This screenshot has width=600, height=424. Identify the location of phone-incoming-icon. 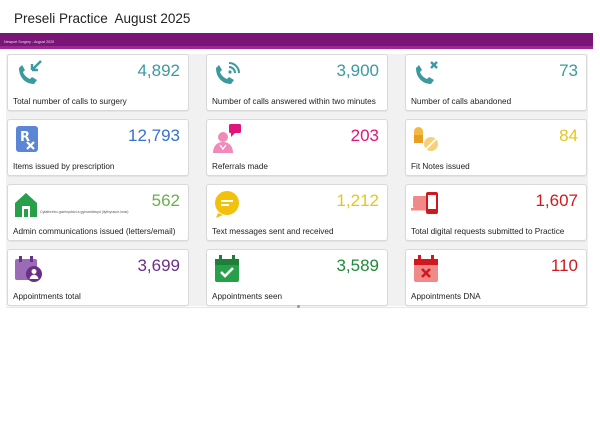
(30, 72).